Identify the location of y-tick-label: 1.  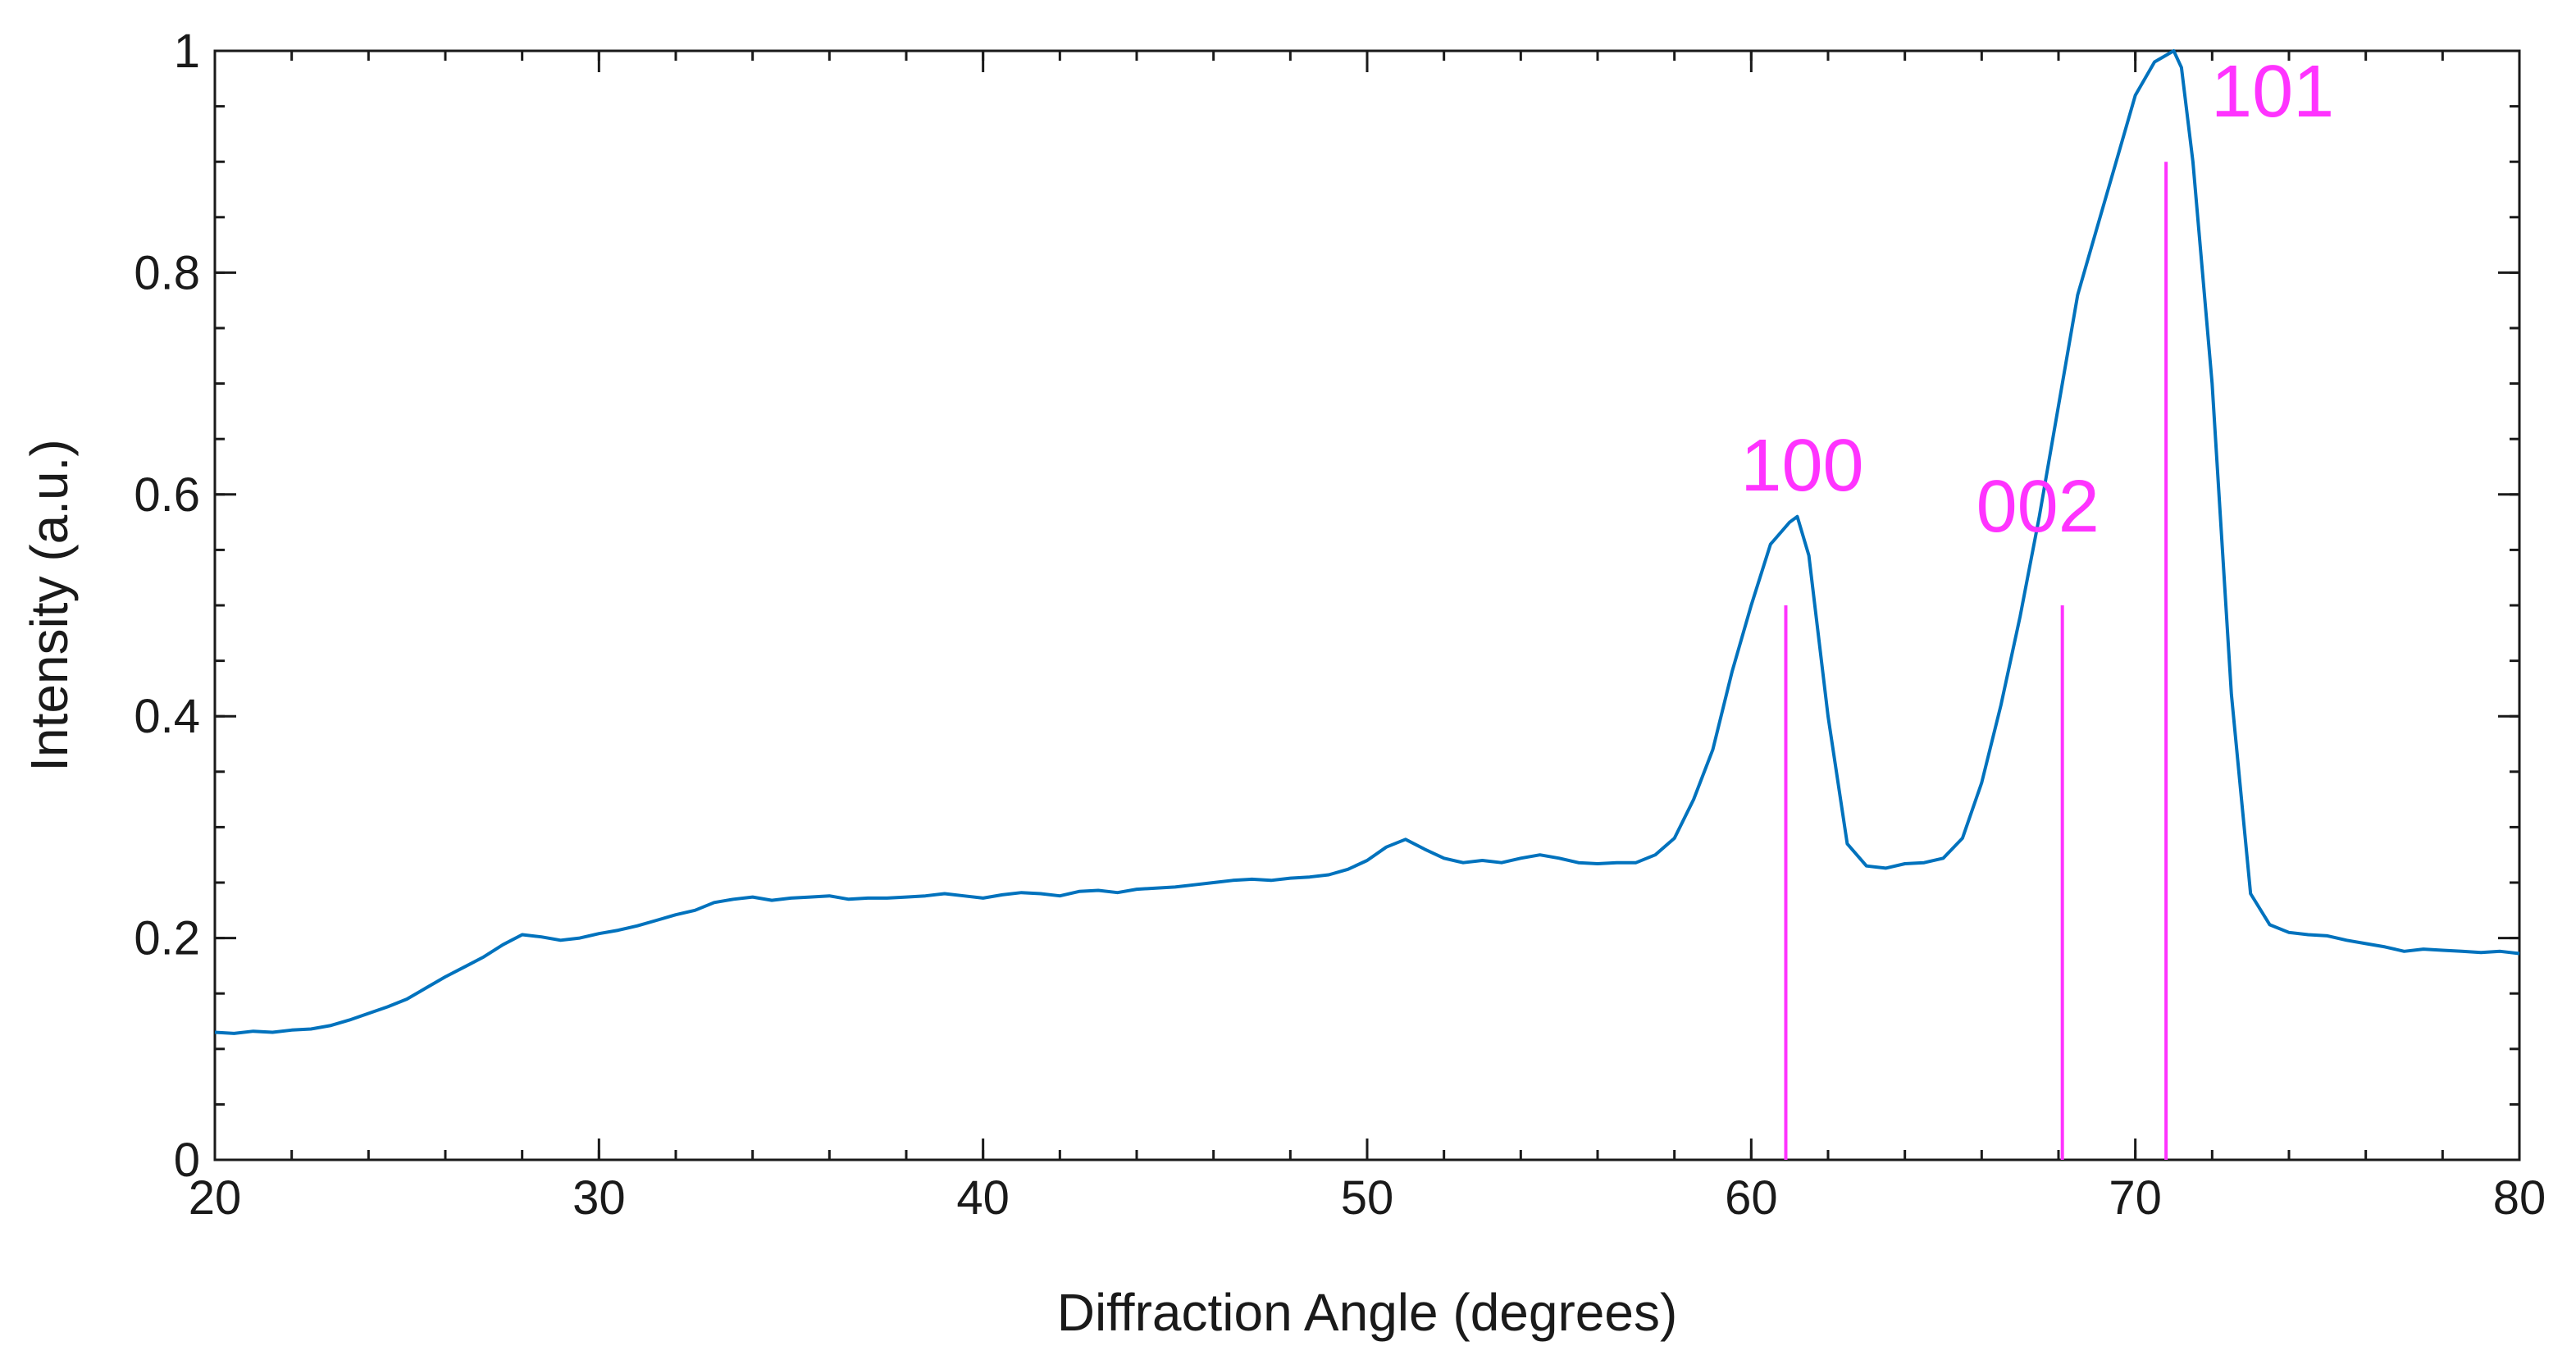
(187, 51).